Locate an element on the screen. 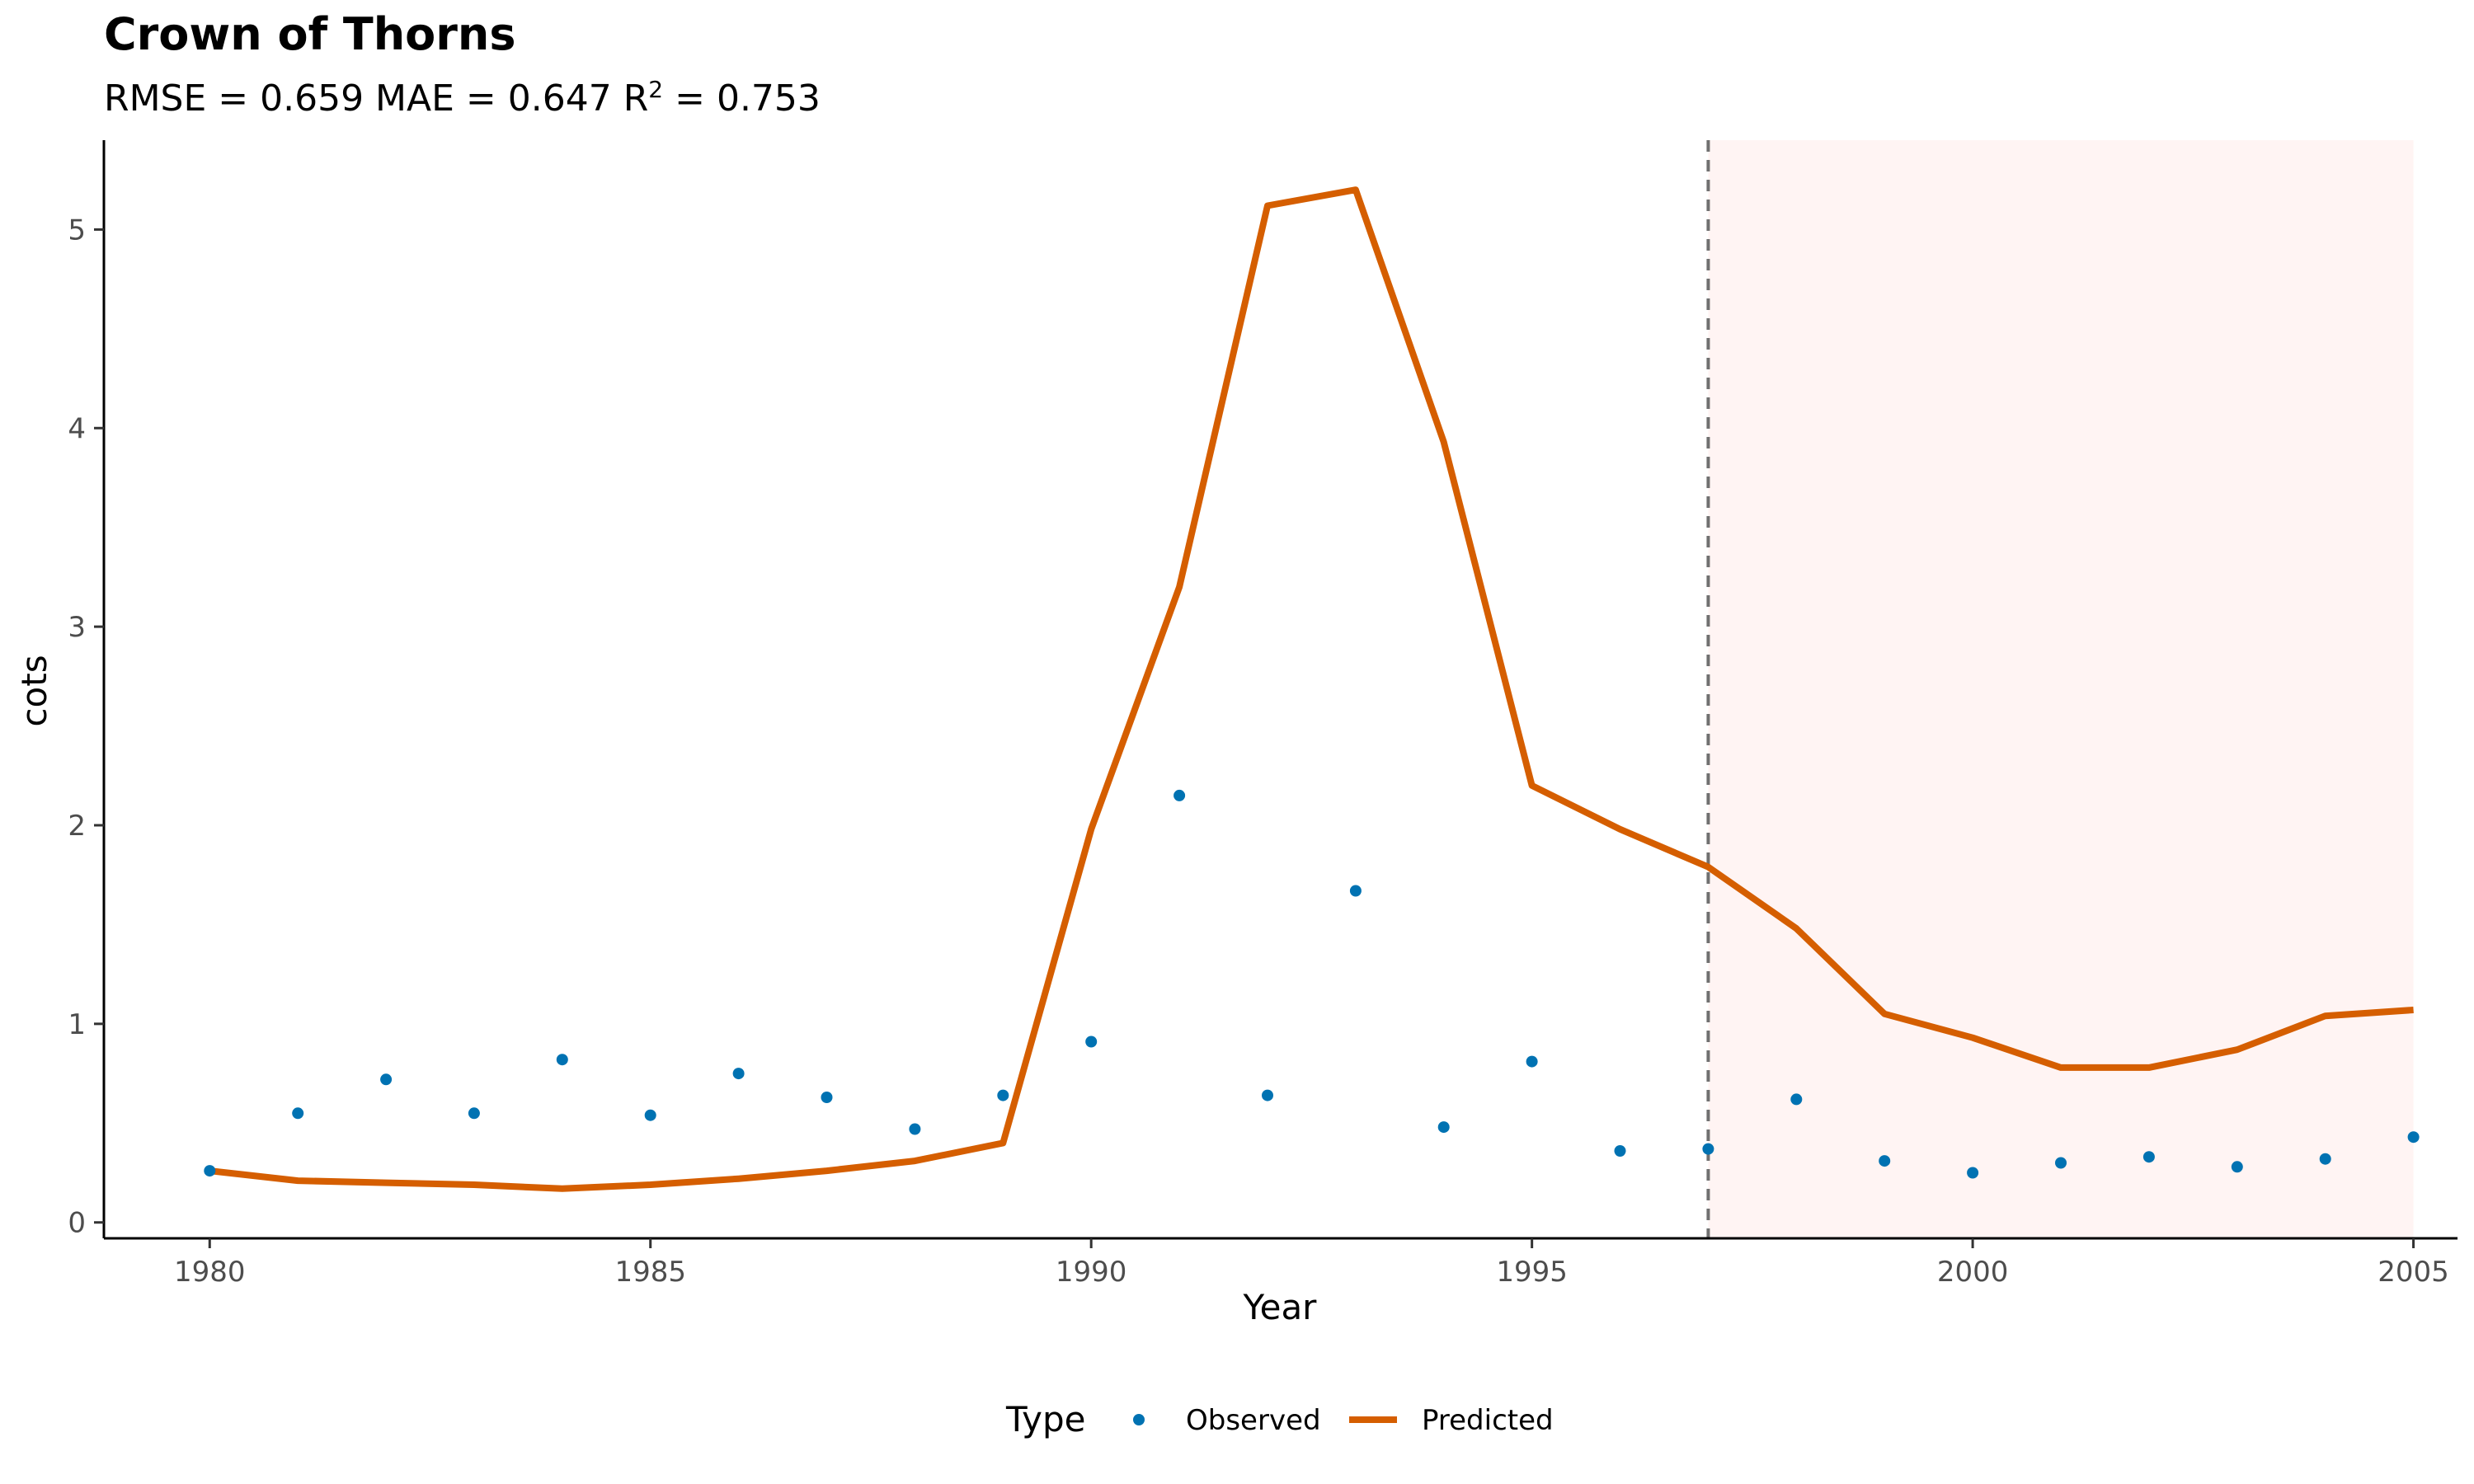 The height and width of the screenshot is (1484, 2474). subtitle-prefix: RMSE = 0.659 MAE = 0.647 R is located at coordinates (376, 98).